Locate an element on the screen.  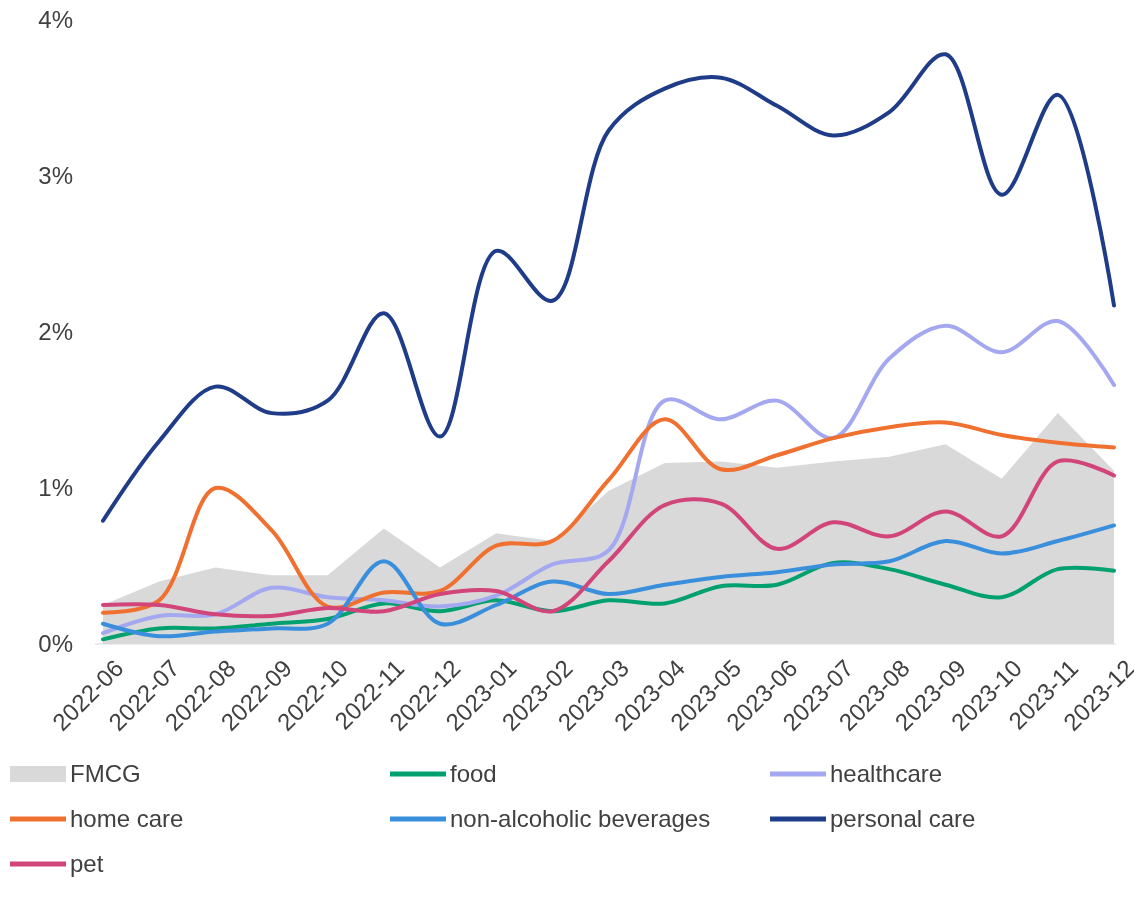
line-series is located at coordinates (608, 581).